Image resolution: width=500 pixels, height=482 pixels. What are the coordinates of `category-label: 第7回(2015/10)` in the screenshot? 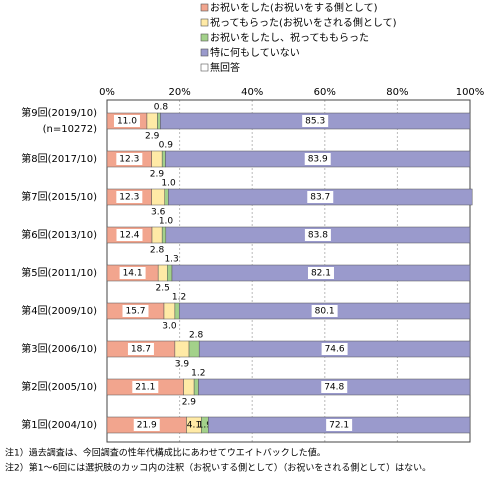 It's located at (59, 196).